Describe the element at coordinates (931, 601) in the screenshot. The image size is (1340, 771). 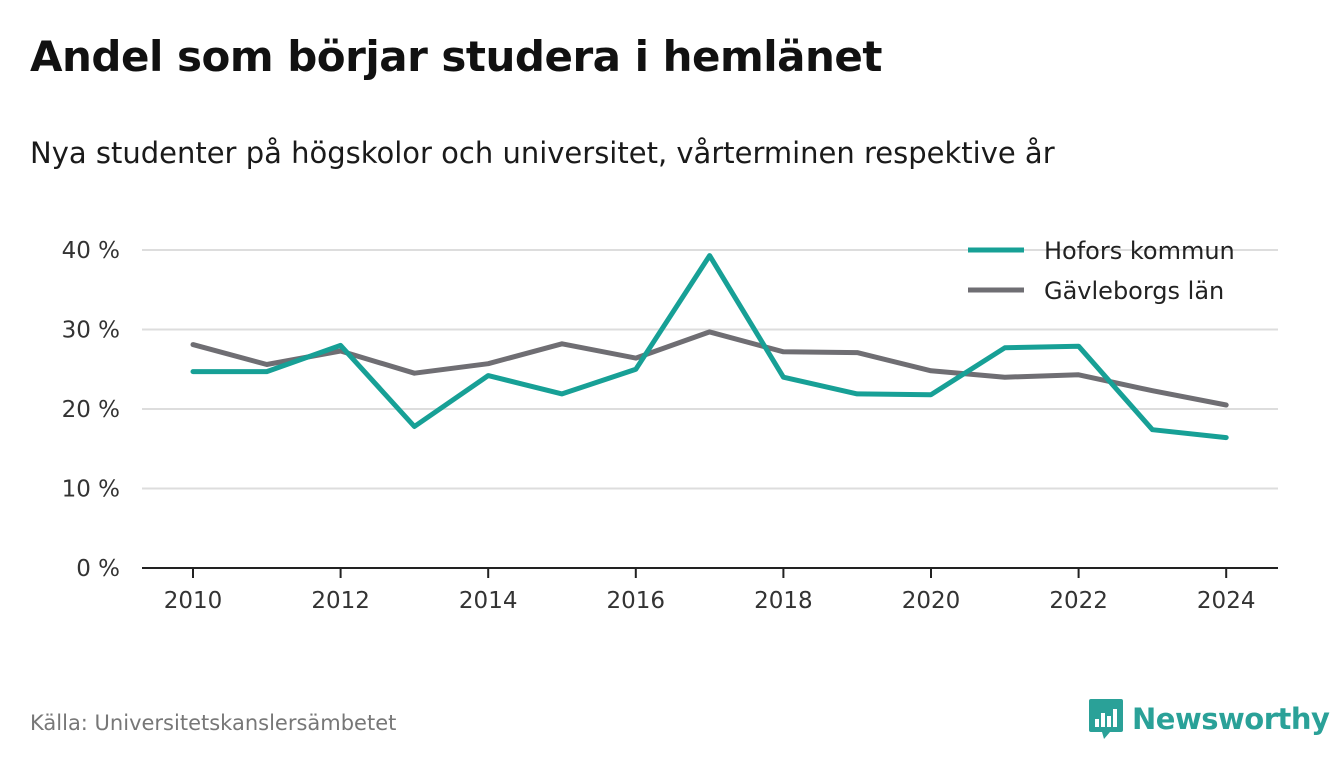
I see `x-tick-label: 2020` at that location.